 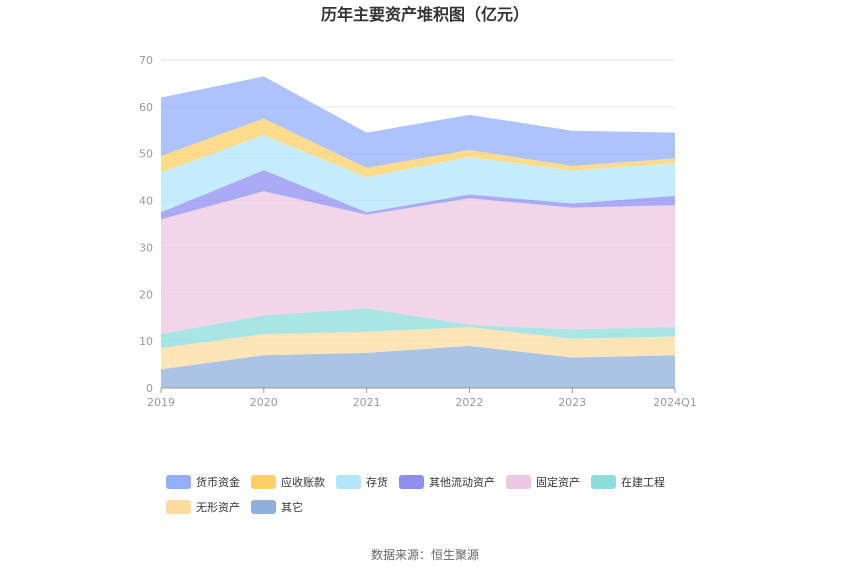 What do you see at coordinates (146, 294) in the screenshot?
I see `y-tick-label: 20` at bounding box center [146, 294].